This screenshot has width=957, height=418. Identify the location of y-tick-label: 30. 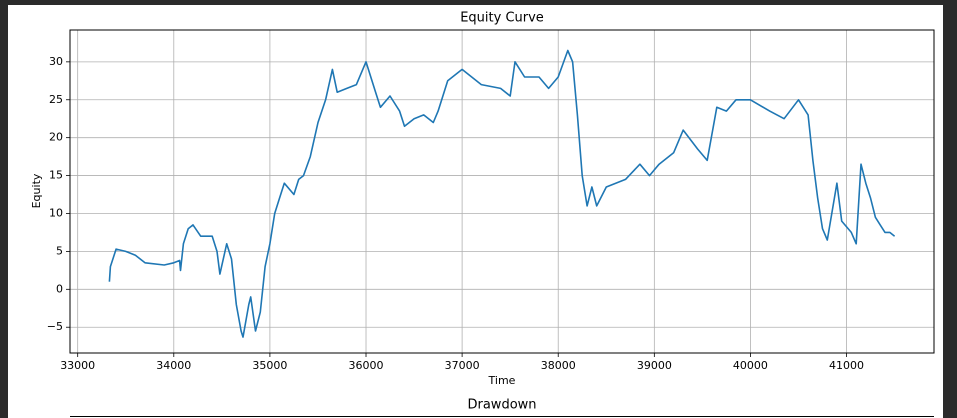
(56, 61).